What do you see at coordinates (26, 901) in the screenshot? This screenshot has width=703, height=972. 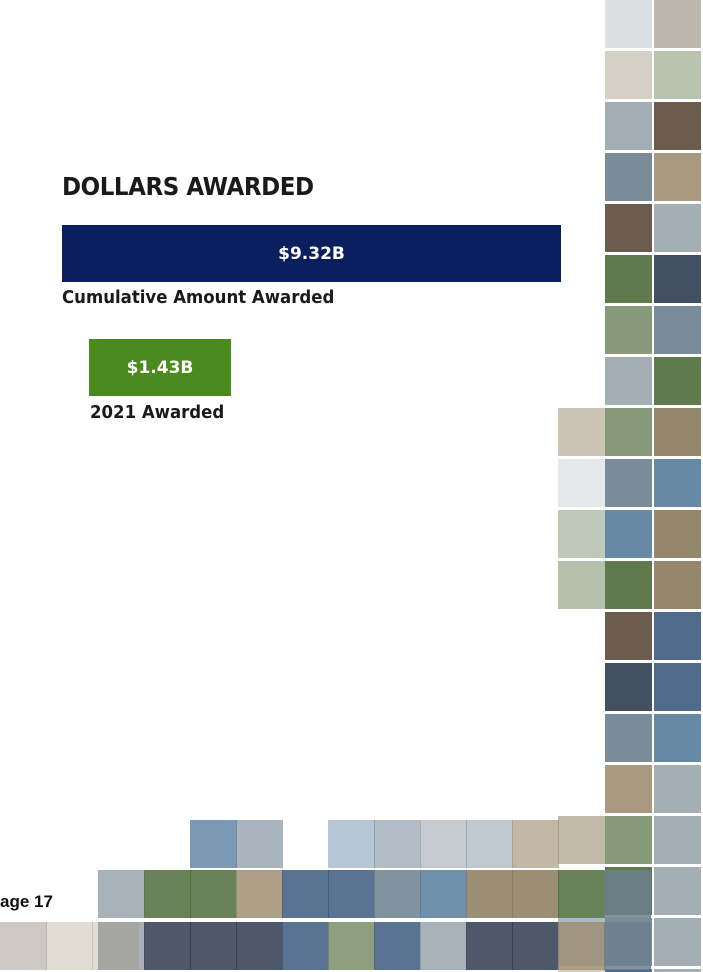 I see `page-number: age 17` at bounding box center [26, 901].